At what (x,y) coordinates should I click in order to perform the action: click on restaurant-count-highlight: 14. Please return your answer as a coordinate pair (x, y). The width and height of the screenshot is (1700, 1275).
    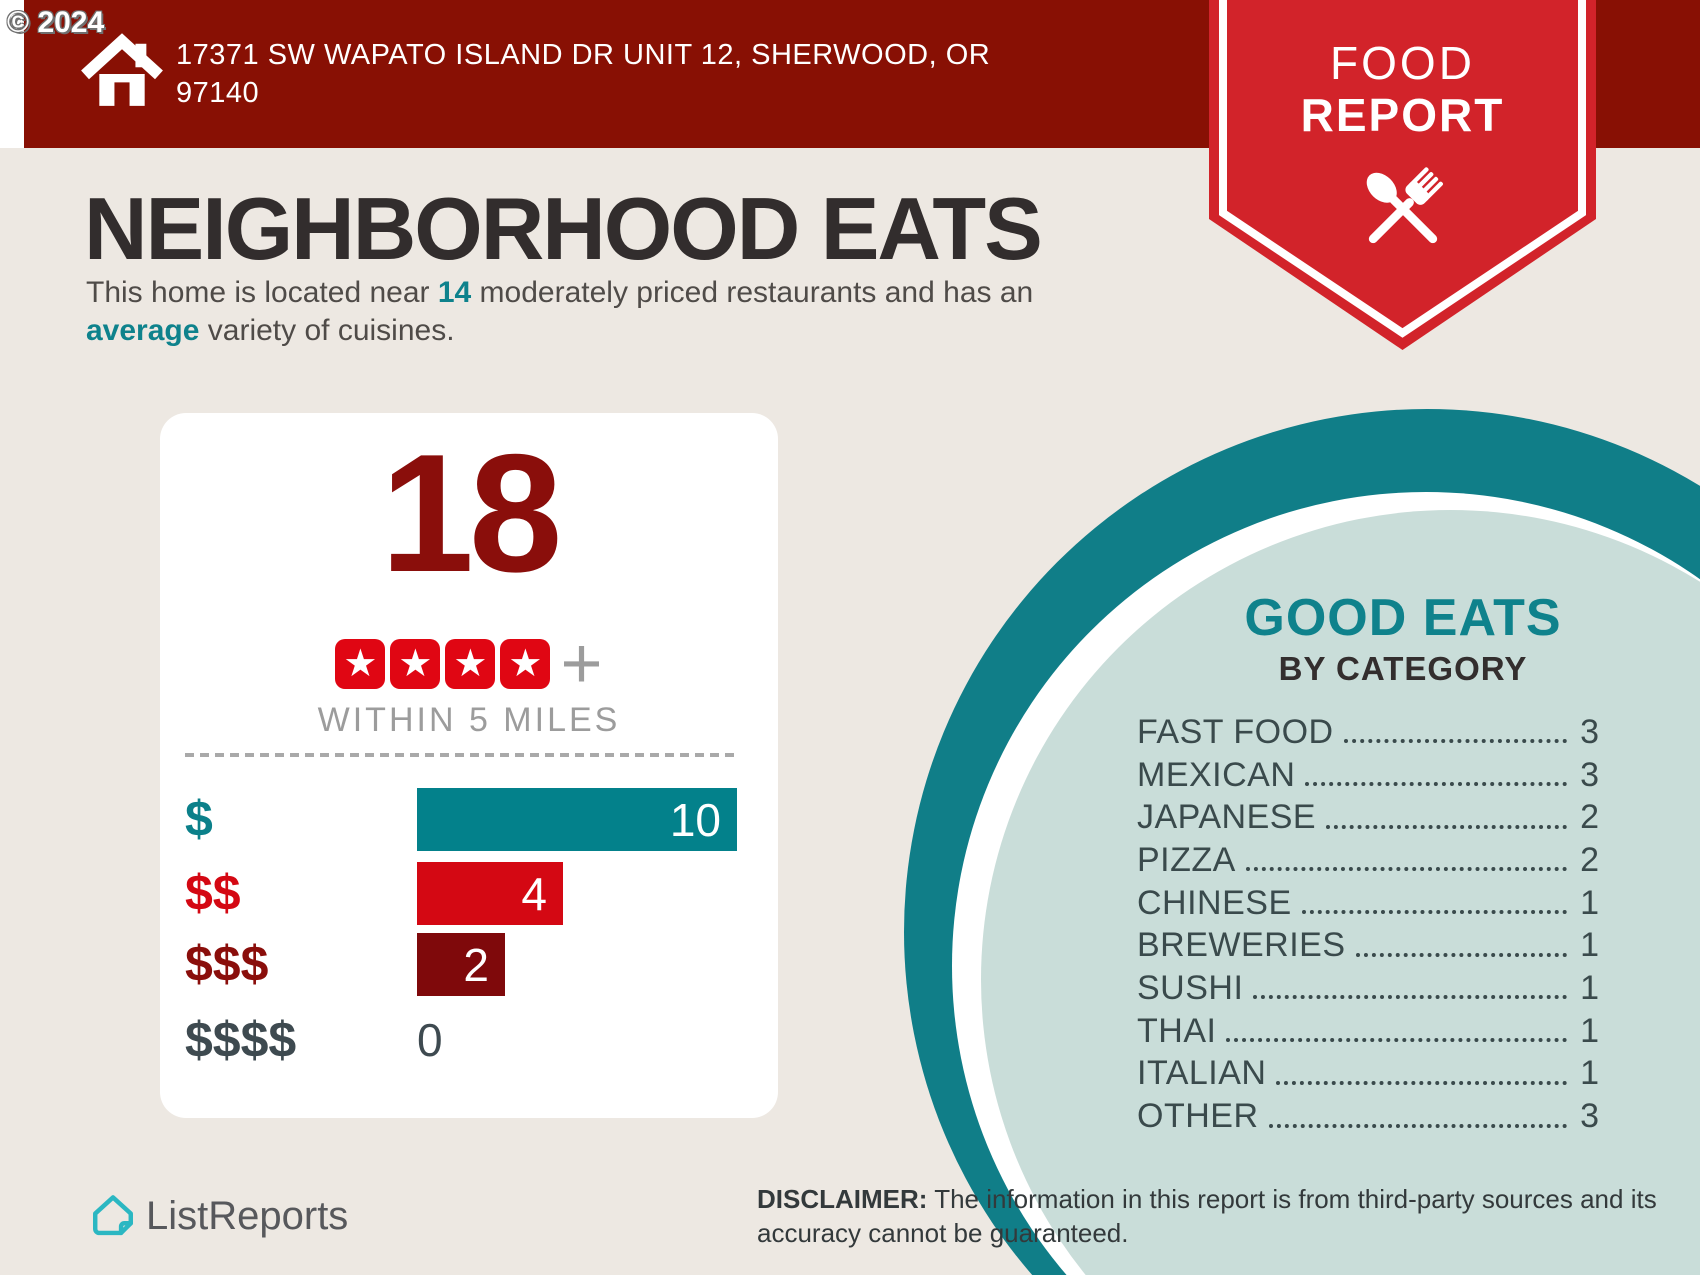
    Looking at the image, I should click on (454, 292).